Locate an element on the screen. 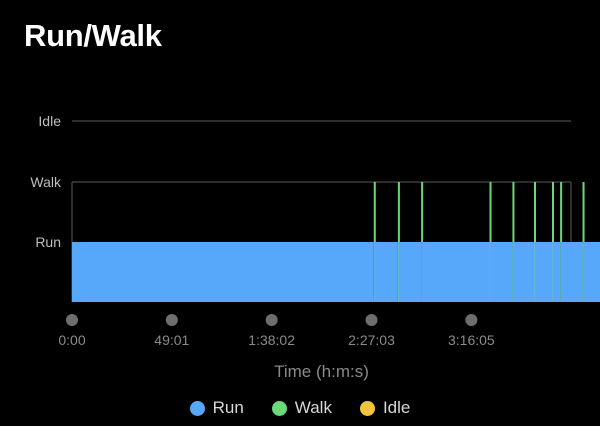 The width and height of the screenshot is (600, 426). legend-label-walk: Walk is located at coordinates (313, 407).